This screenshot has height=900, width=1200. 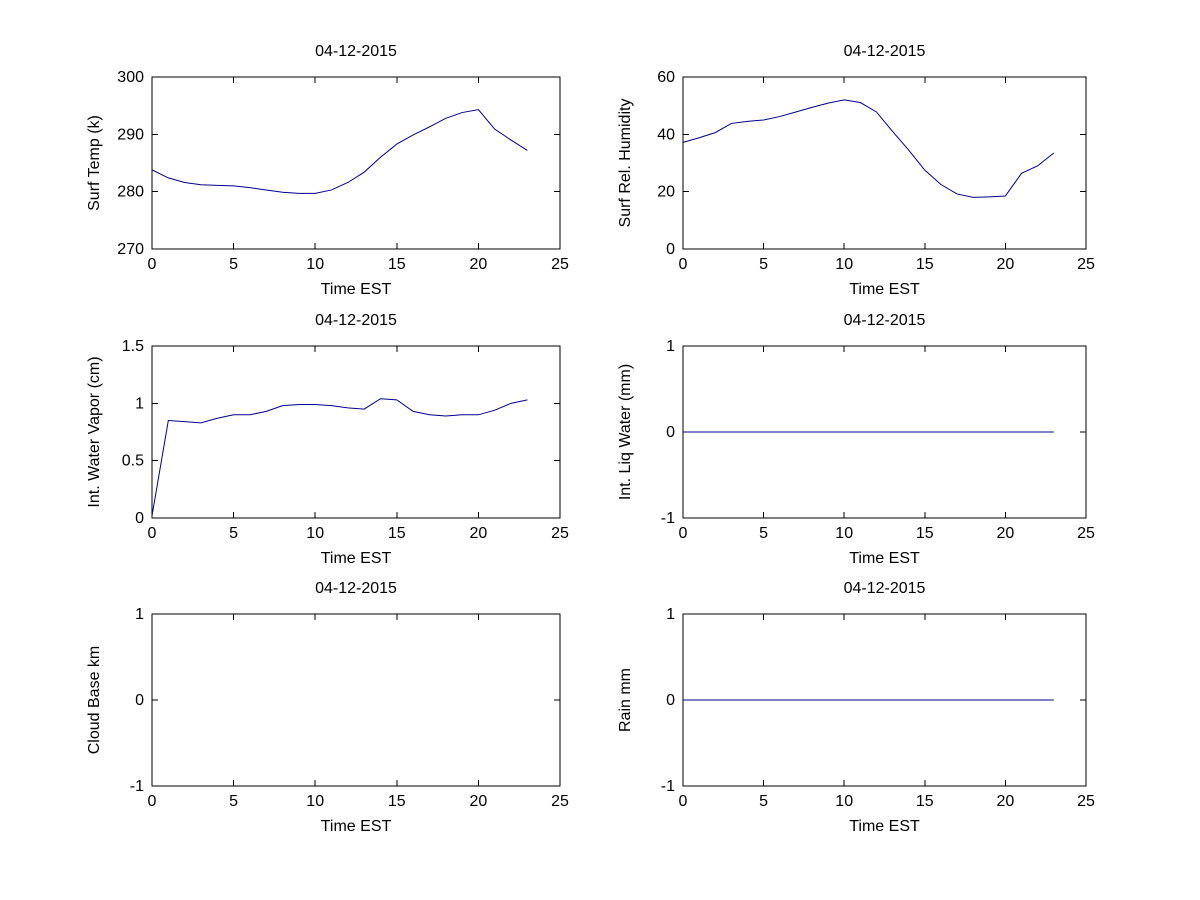 What do you see at coordinates (878, 440) in the screenshot?
I see `plot-area-int-liq-water: 0 5 10 15 20 25-101` at bounding box center [878, 440].